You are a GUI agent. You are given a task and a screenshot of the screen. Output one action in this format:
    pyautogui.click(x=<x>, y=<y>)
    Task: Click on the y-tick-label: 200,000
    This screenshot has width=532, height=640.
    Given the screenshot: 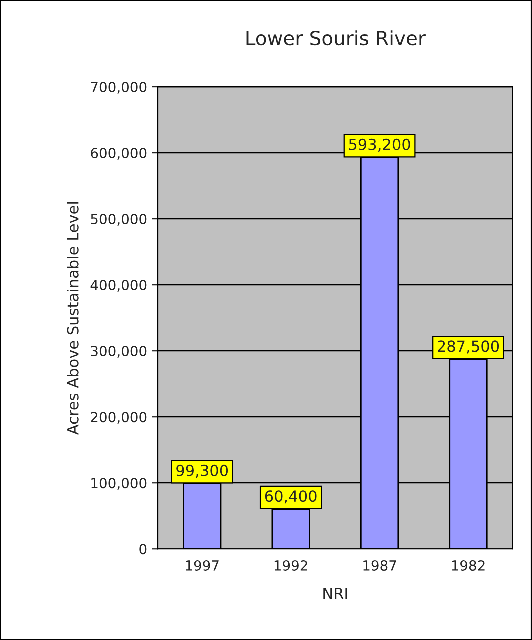 What is the action you would take?
    pyautogui.click(x=119, y=418)
    